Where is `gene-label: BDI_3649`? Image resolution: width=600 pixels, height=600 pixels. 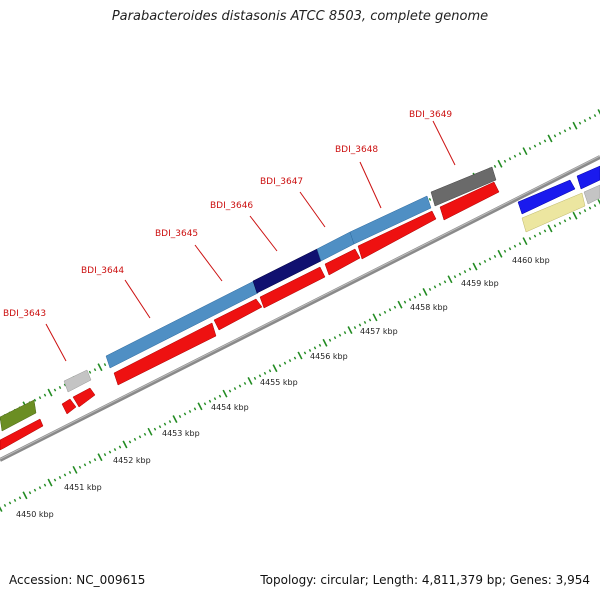 gene-label: BDI_3649 is located at coordinates (430, 115).